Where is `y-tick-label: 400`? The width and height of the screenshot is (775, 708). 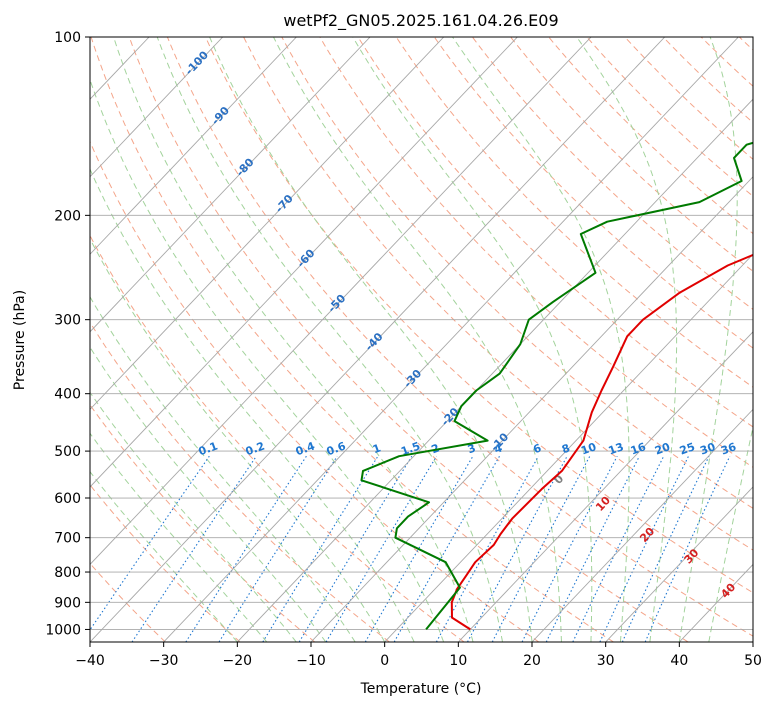 y-tick-label: 400 is located at coordinates (67, 395).